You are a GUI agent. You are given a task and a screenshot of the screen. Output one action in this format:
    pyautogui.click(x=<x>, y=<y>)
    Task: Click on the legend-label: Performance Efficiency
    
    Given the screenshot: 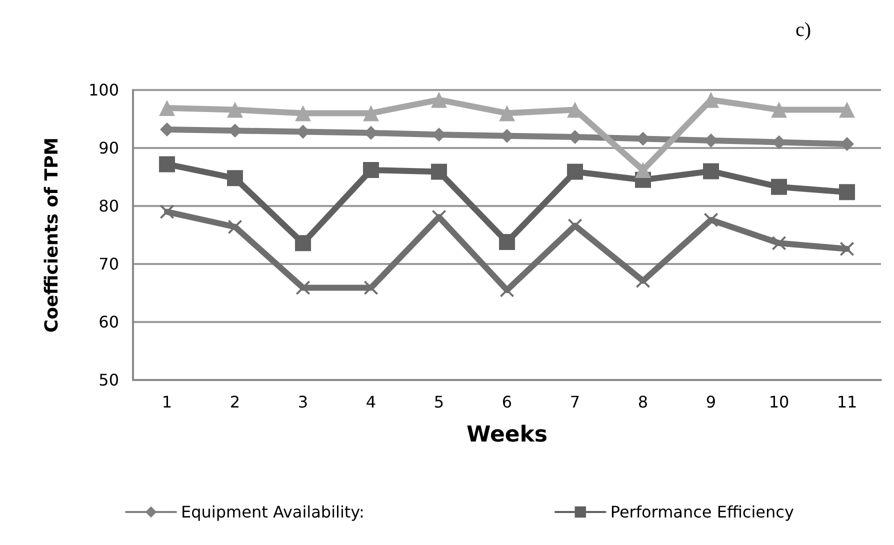 What is the action you would take?
    pyautogui.click(x=702, y=512)
    